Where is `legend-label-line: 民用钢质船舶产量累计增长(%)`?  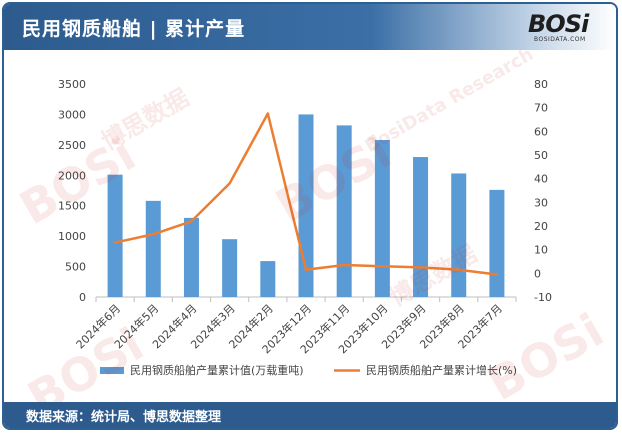 legend-label-line: 民用钢质船舶产量累计增长(%) is located at coordinates (441, 370).